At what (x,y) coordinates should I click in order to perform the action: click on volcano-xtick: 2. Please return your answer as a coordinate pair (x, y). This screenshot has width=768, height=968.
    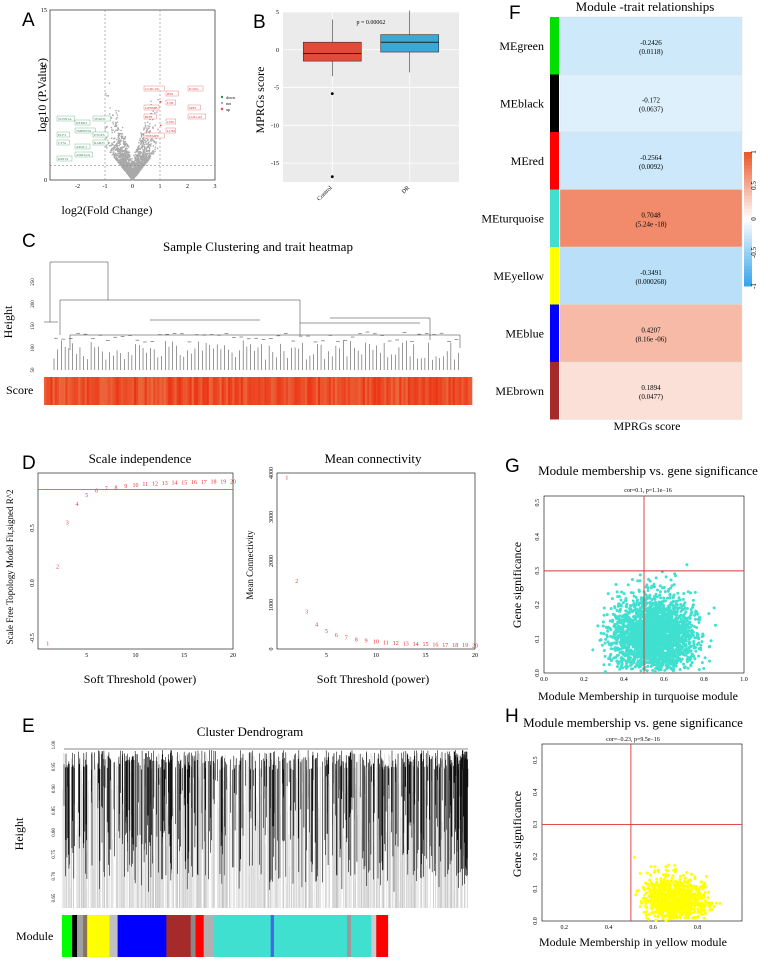
    Looking at the image, I should click on (187, 187).